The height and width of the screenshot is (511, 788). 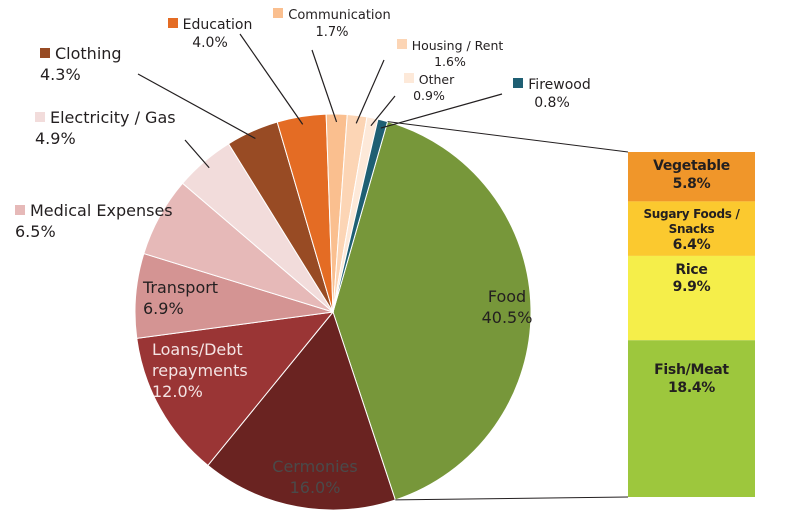 I want to click on slice-label: Food 40.5%, so click(x=507, y=308).